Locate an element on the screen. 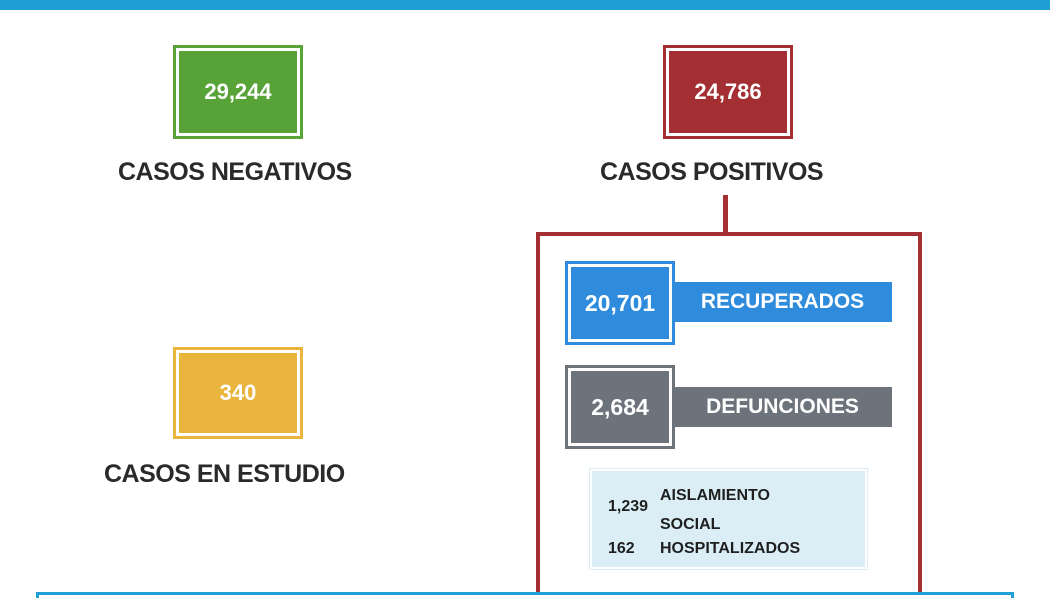 The width and height of the screenshot is (1050, 598). positivos-count-box: 24,786 is located at coordinates (728, 92).